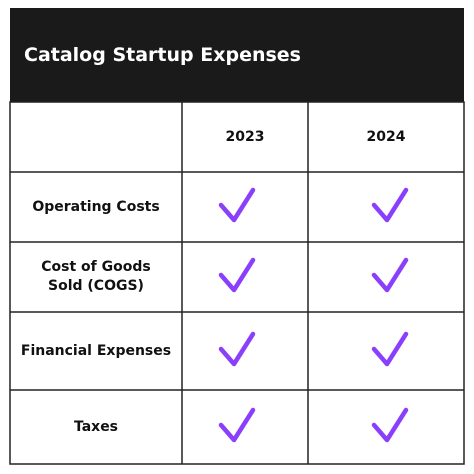 The image size is (474, 474). I want to click on row-label: Operating Costs, so click(96, 206).